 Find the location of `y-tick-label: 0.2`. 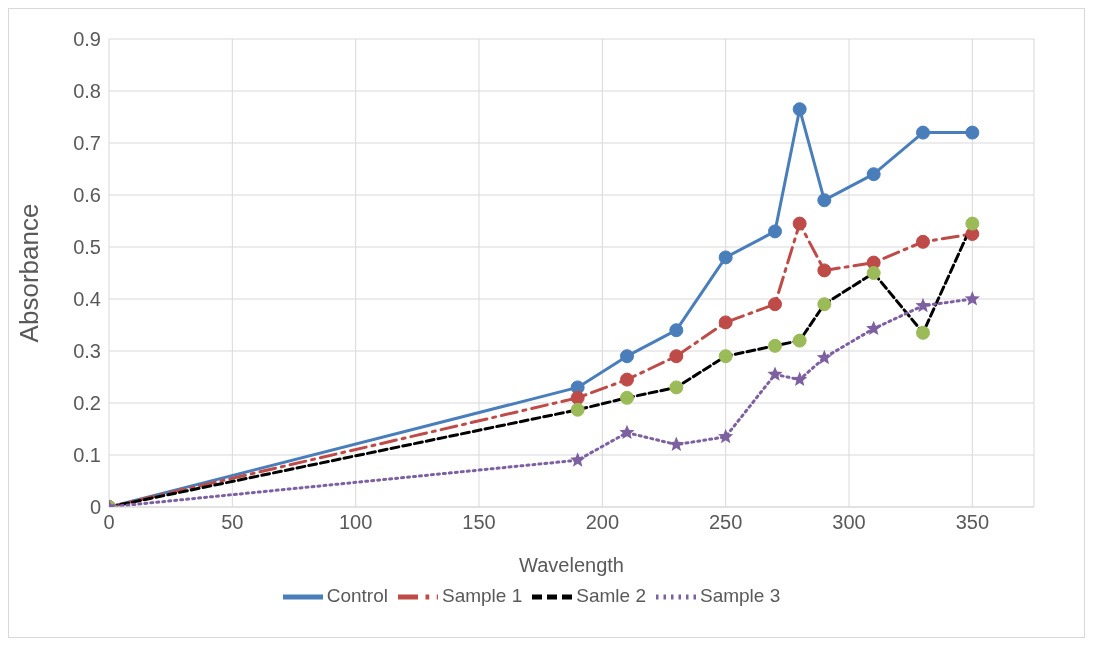

y-tick-label: 0.2 is located at coordinates (87, 403).